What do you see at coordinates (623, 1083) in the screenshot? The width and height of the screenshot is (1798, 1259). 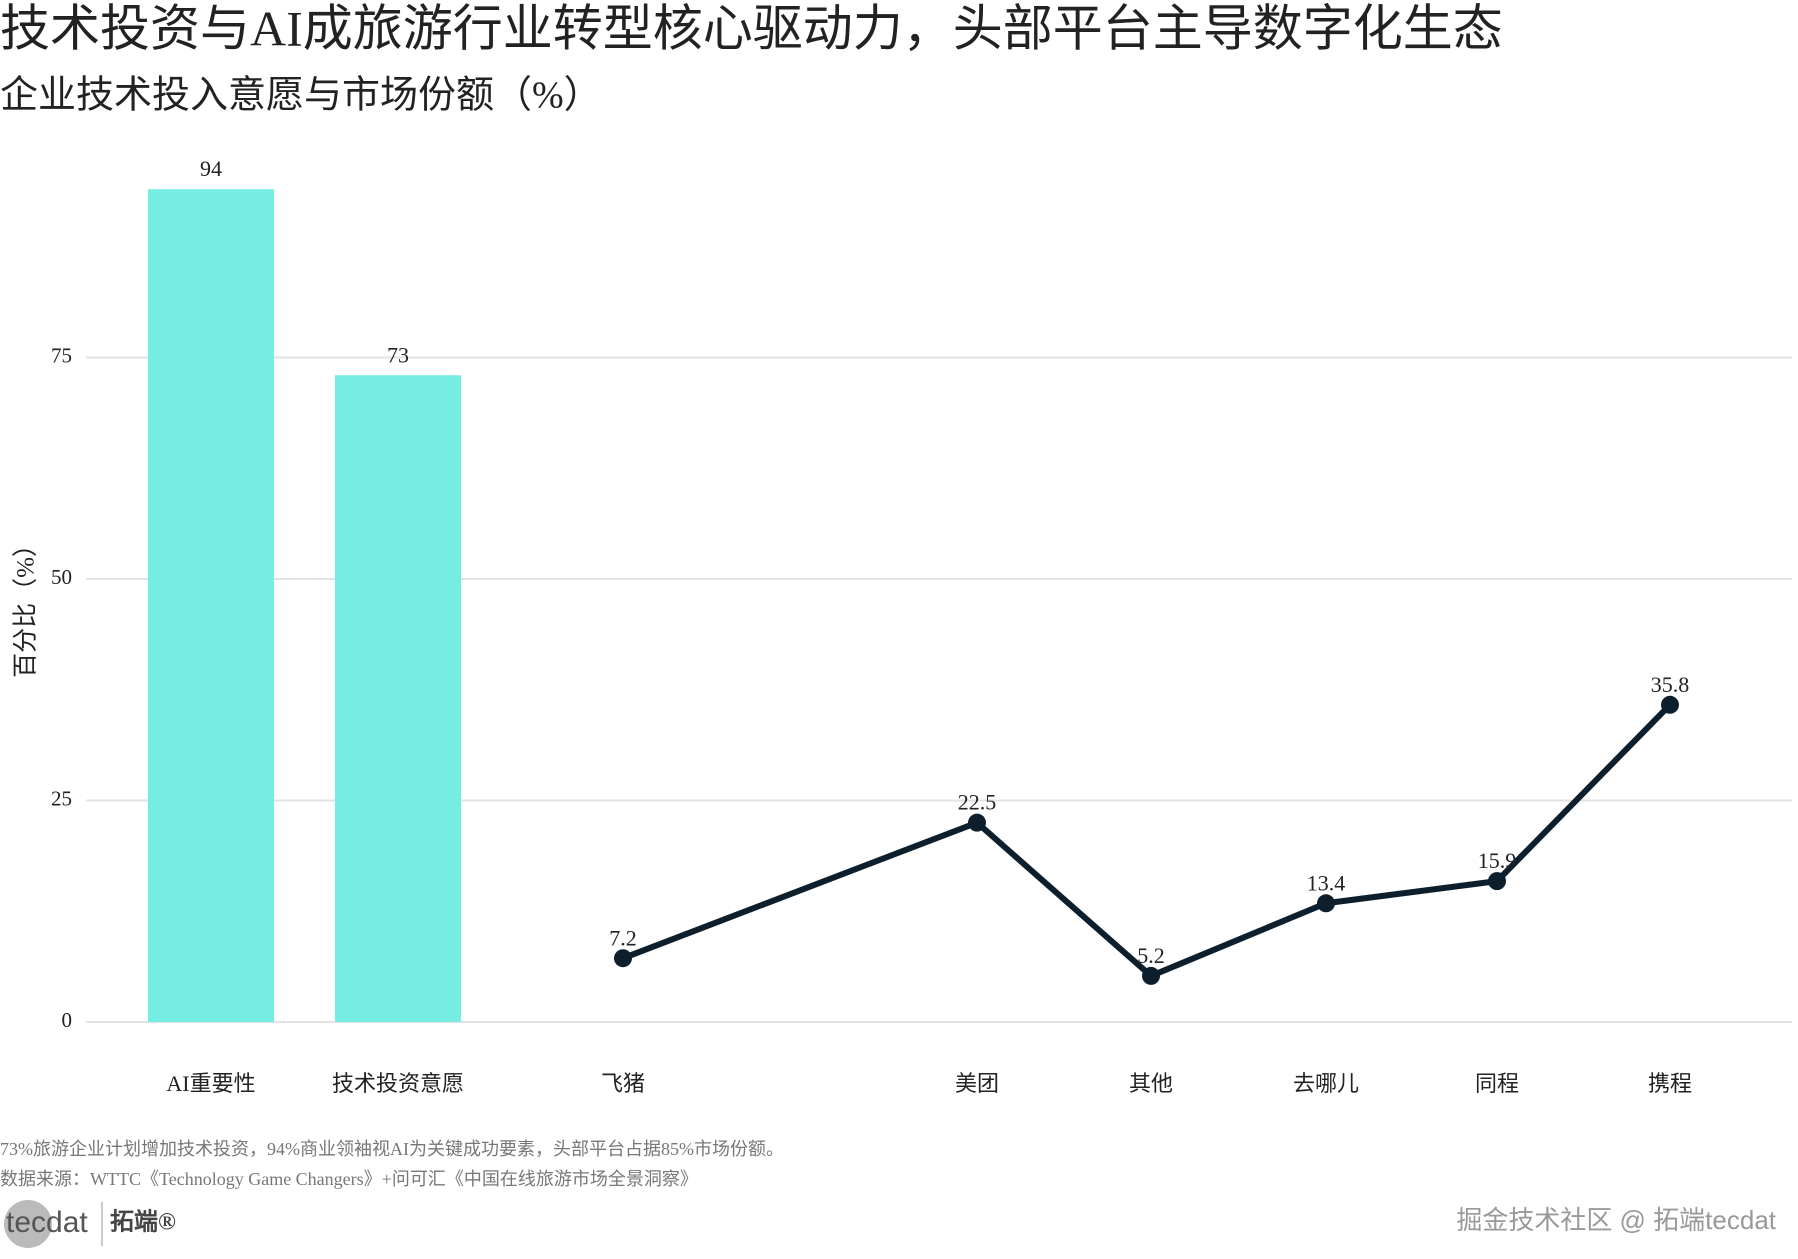 I see `x-tick-label: 飞猪` at bounding box center [623, 1083].